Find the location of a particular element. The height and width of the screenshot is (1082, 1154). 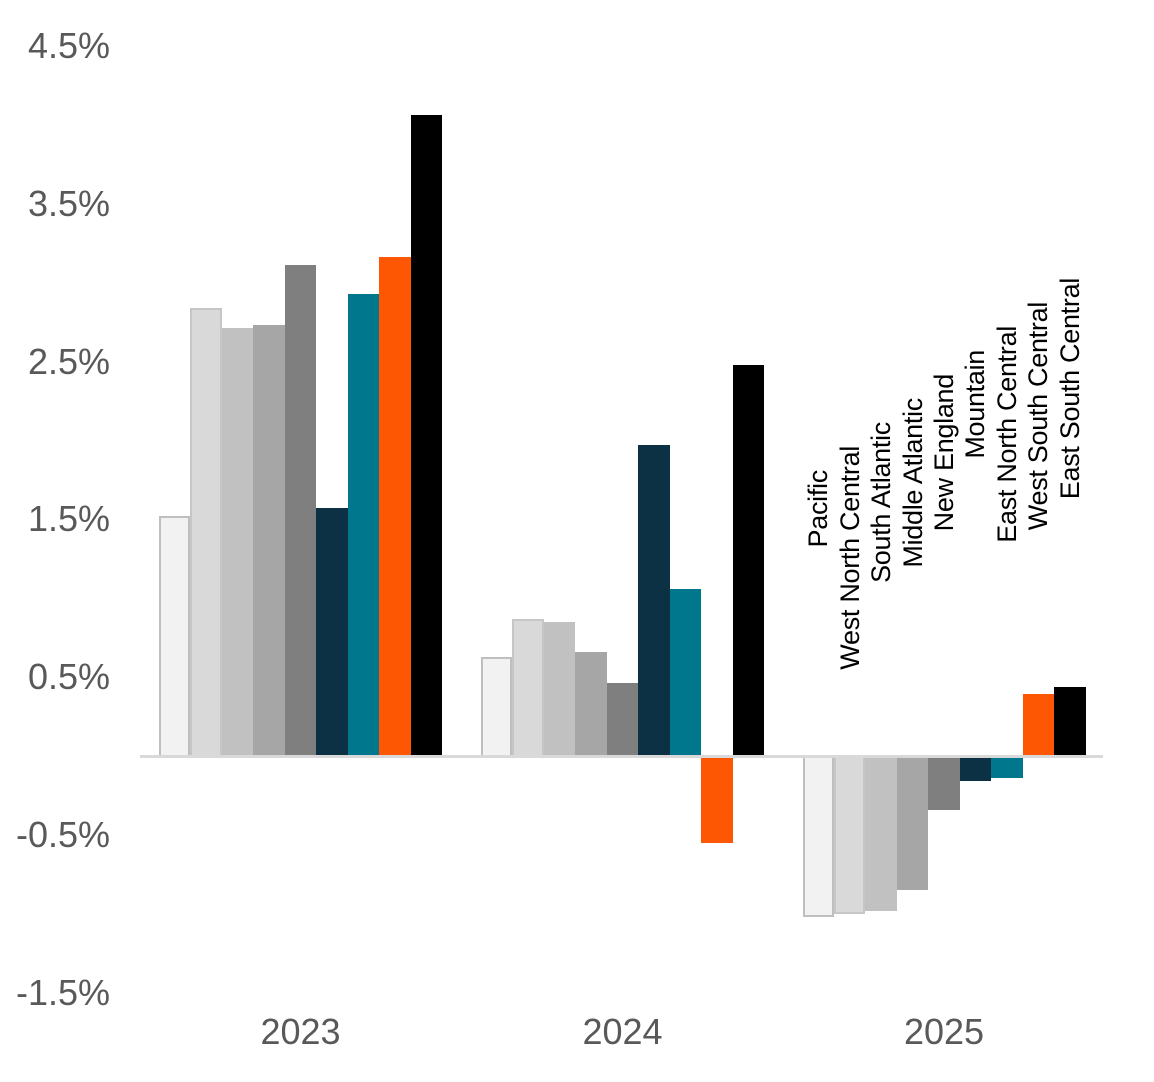

x-axis-line is located at coordinates (621, 756).